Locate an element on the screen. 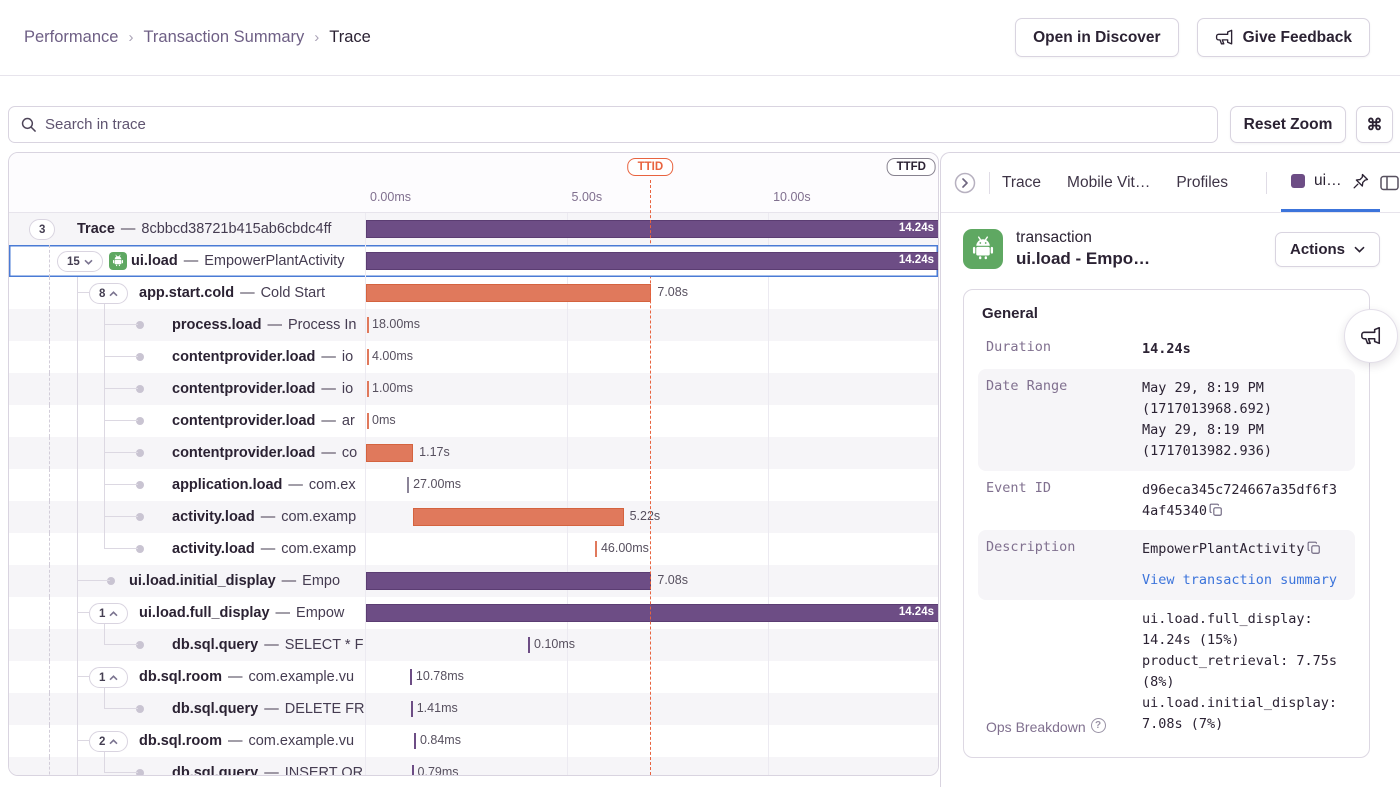  view-transaction-summary-link: View transaction summary is located at coordinates (1240, 580).